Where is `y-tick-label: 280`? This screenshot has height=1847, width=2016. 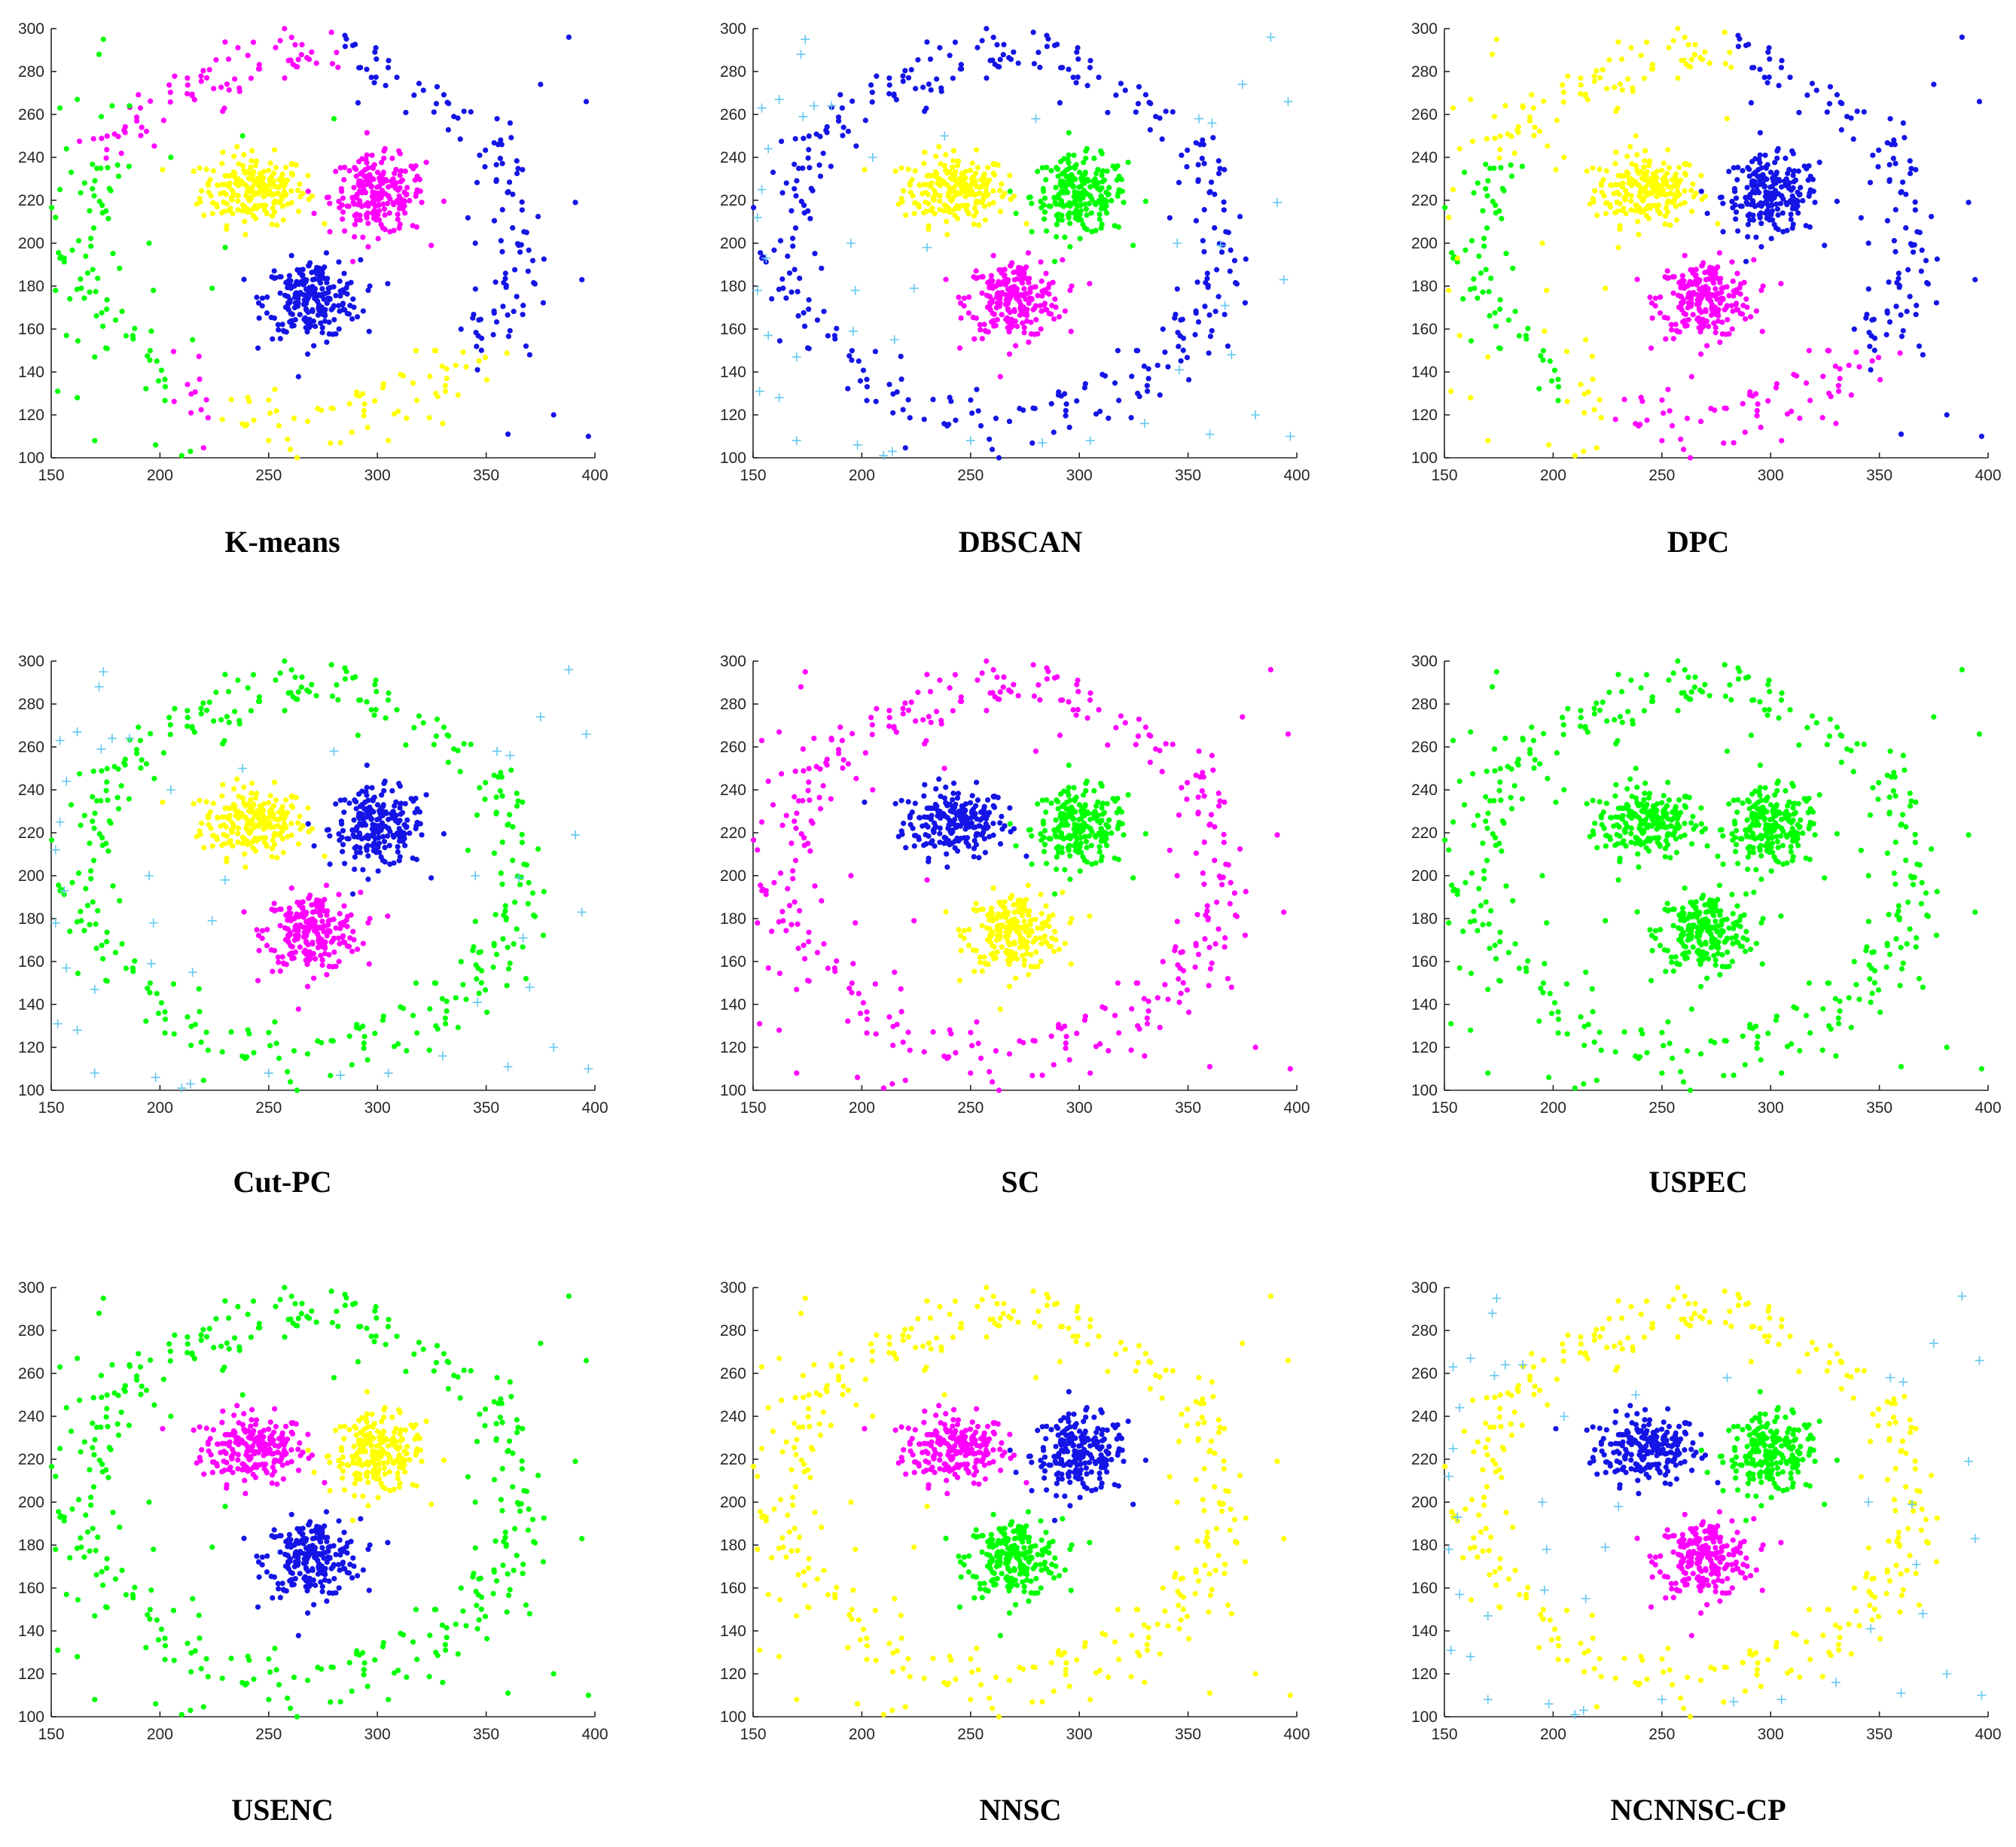 y-tick-label: 280 is located at coordinates (733, 72).